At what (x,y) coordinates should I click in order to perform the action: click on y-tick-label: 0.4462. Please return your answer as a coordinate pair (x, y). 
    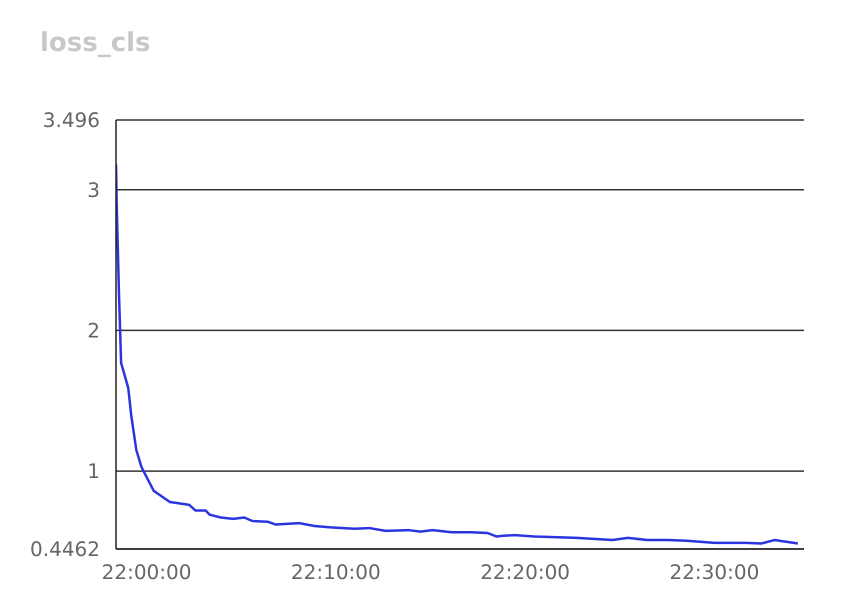
    Looking at the image, I should click on (65, 549).